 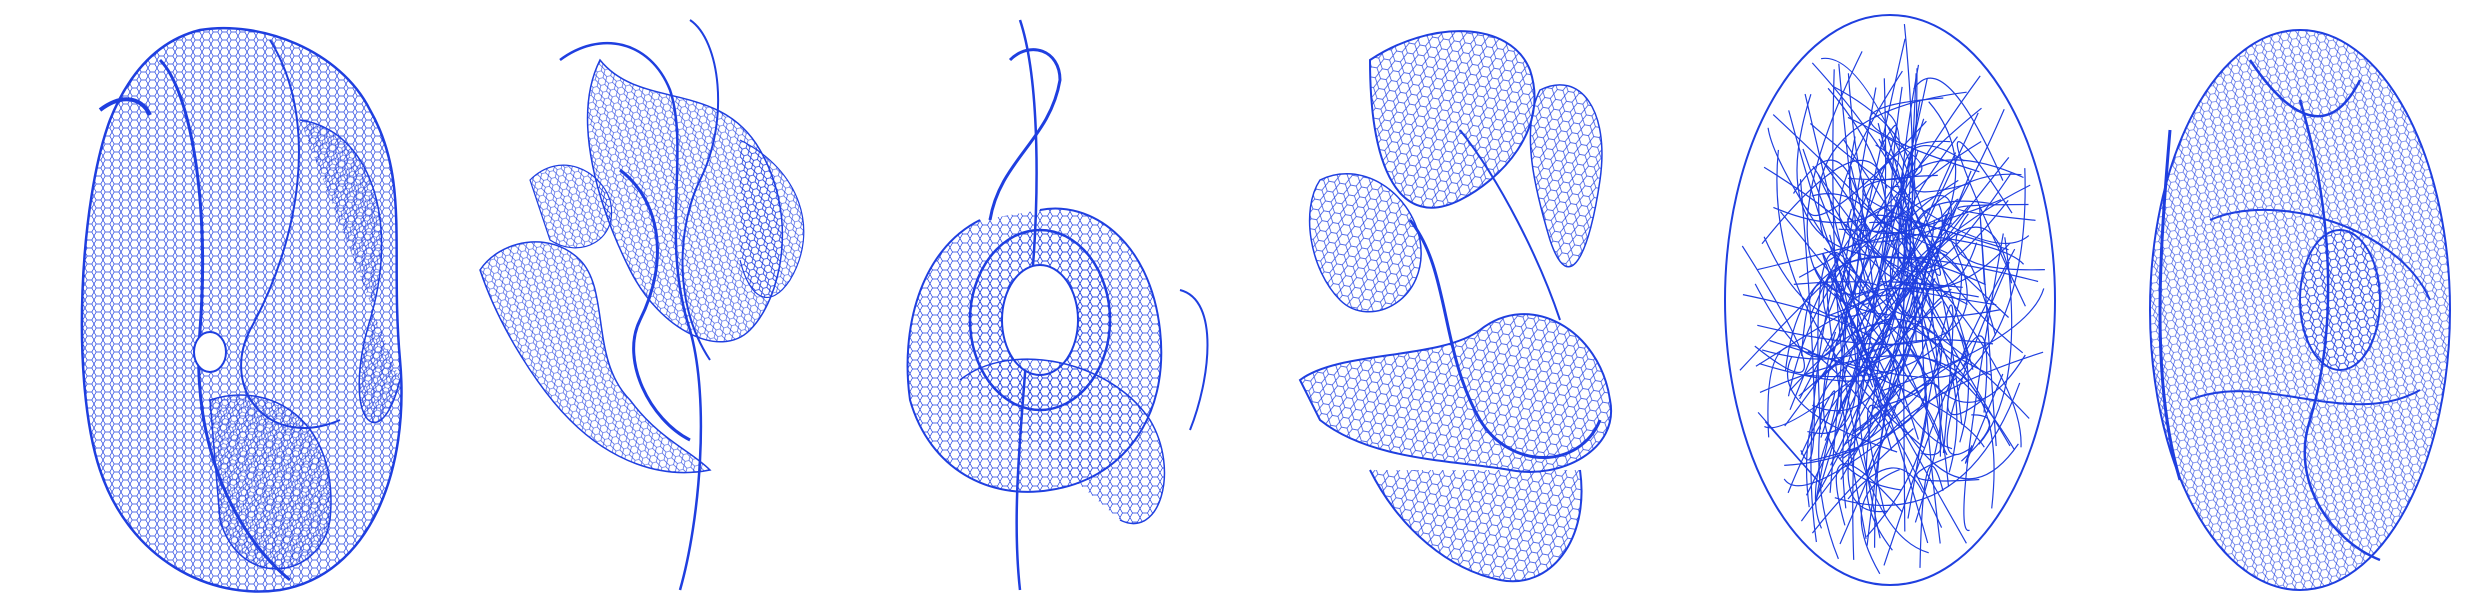 What do you see at coordinates (2300, 310) in the screenshot?
I see `mesh-6-wireframe` at bounding box center [2300, 310].